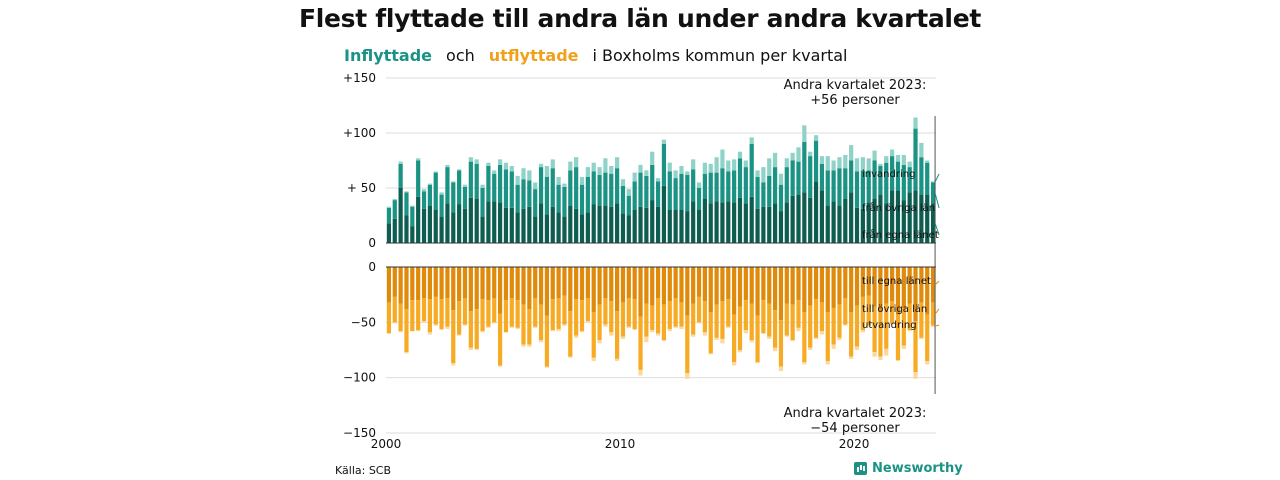  What do you see at coordinates (372, 267) in the screenshot?
I see `y-tick-bottom-0: 0` at bounding box center [372, 267].